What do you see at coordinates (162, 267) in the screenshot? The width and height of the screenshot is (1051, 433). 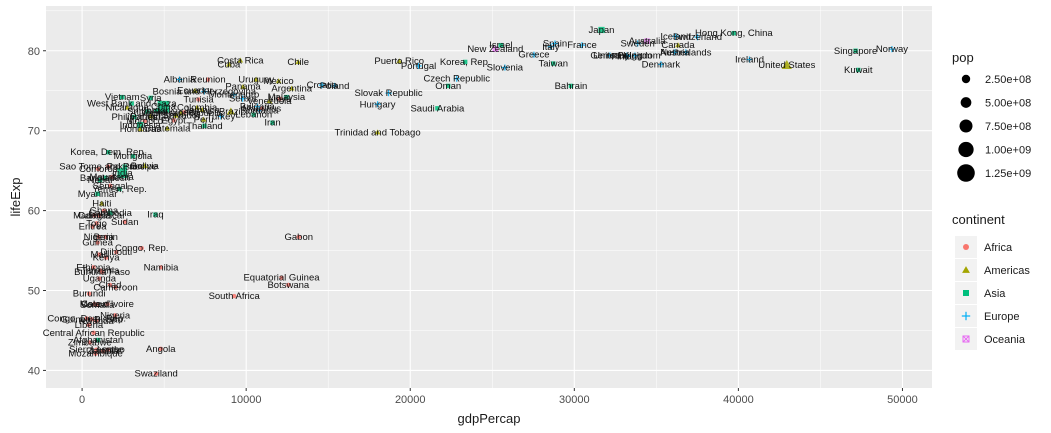 I see `point-label: Namibia` at bounding box center [162, 267].